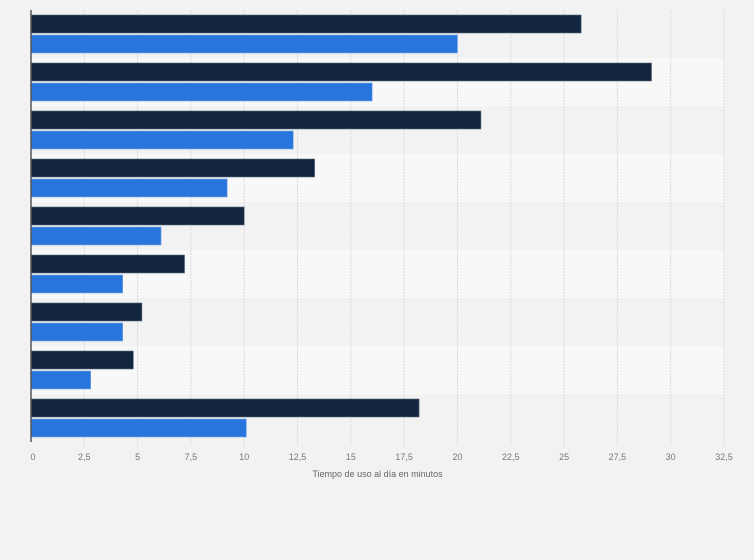 This screenshot has width=754, height=560. I want to click on x-tick-label: 32,5, so click(724, 457).